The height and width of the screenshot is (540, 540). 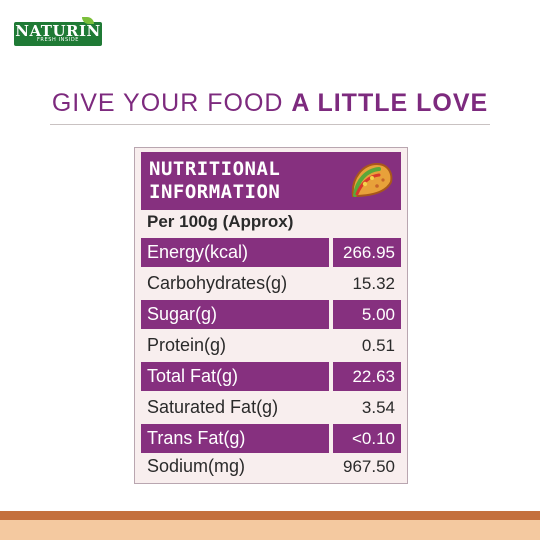 I want to click on per-serving-label: Per 100g (Approx), so click(x=220, y=221).